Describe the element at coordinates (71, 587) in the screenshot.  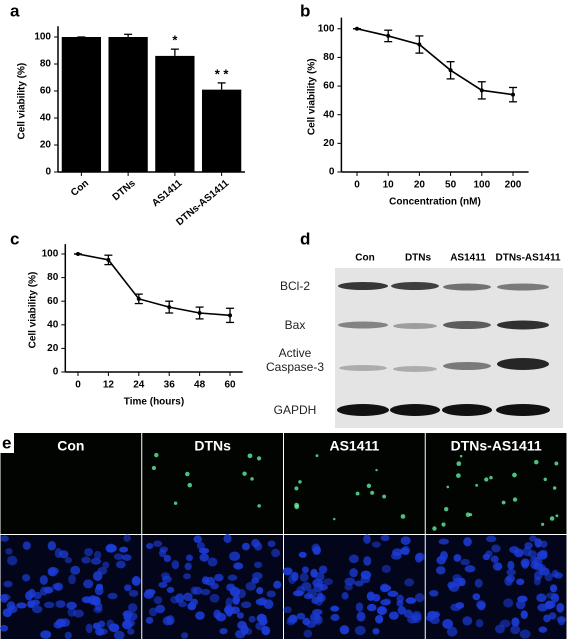
I see `nuclei-image` at that location.